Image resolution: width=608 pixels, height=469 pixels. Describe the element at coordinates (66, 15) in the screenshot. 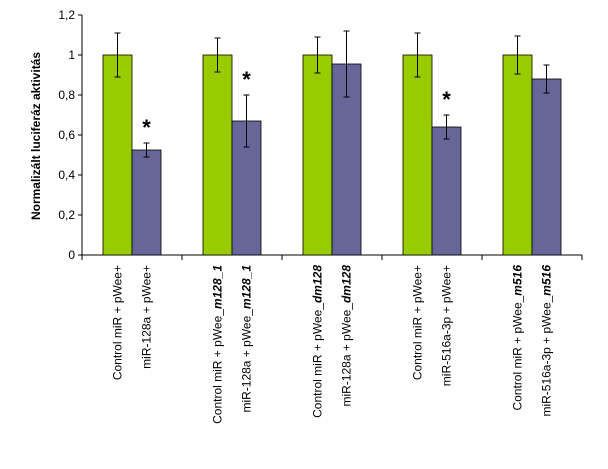

I see `y-tick-label: 1,2` at that location.